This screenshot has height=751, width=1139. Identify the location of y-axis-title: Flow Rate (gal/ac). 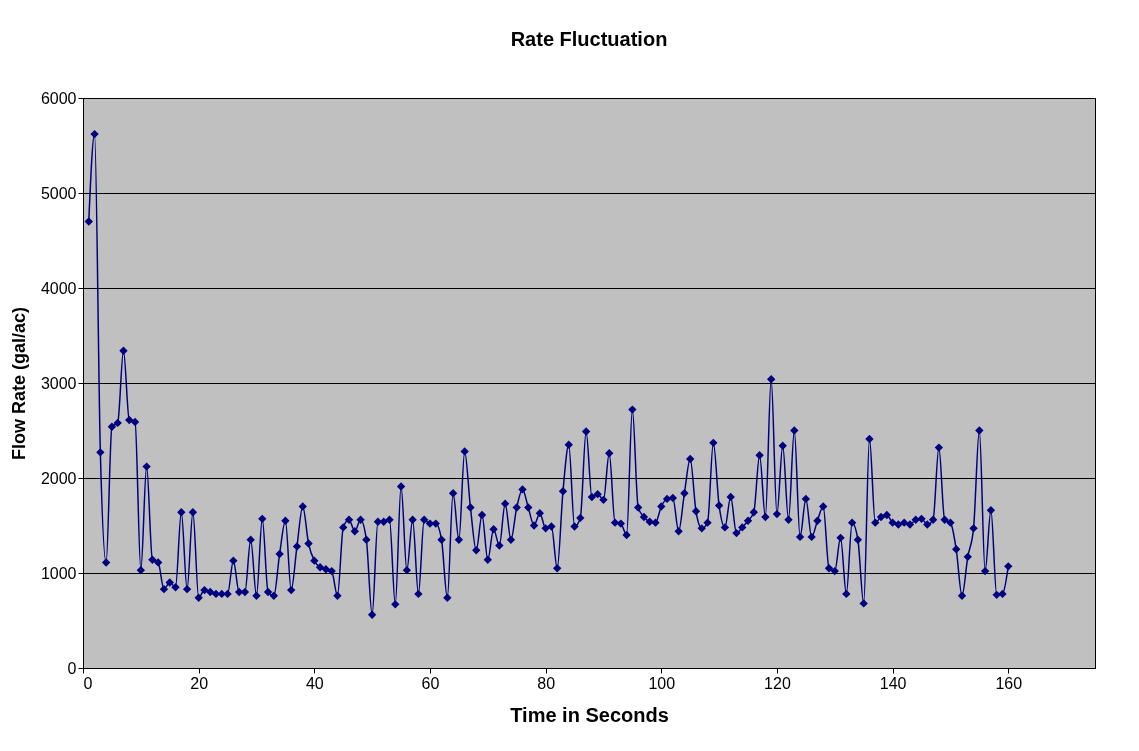
(18, 383).